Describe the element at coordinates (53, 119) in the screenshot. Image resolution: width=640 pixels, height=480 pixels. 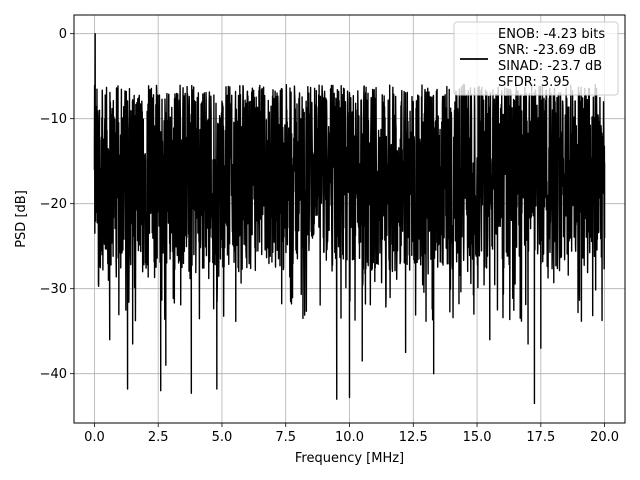
I see `y-tick-label: −10` at that location.